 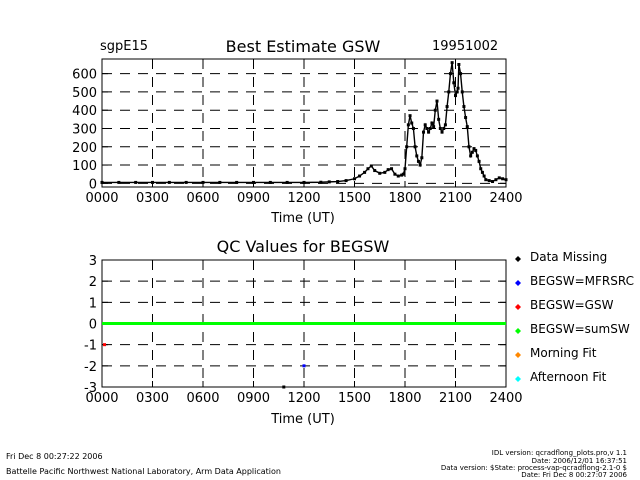 I want to click on y-tick-label: 200, so click(x=84, y=148).